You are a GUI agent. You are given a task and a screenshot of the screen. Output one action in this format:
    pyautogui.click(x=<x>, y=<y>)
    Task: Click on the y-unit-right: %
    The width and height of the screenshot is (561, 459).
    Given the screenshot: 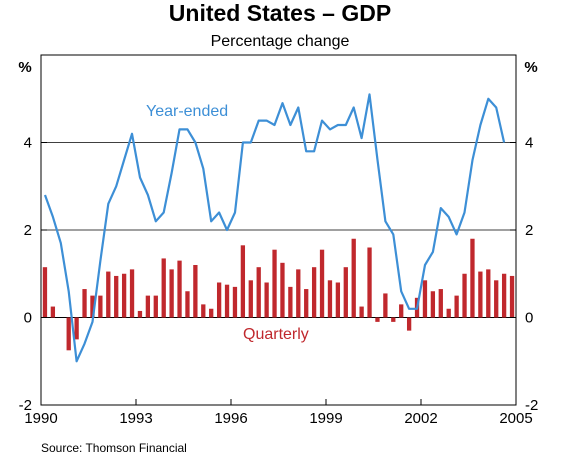 What is the action you would take?
    pyautogui.click(x=530, y=67)
    